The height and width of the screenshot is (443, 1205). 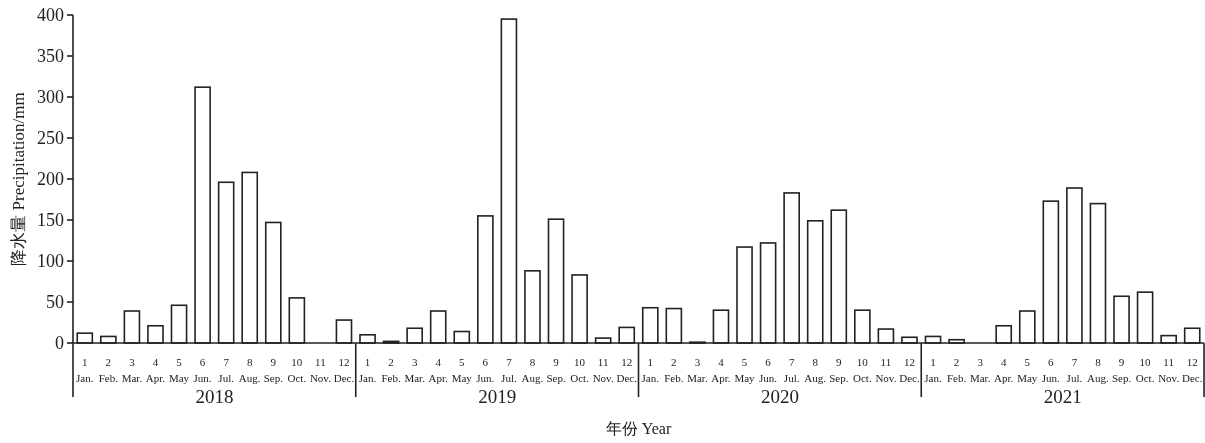 I want to click on y-tick-label: 50, so click(x=55, y=302).